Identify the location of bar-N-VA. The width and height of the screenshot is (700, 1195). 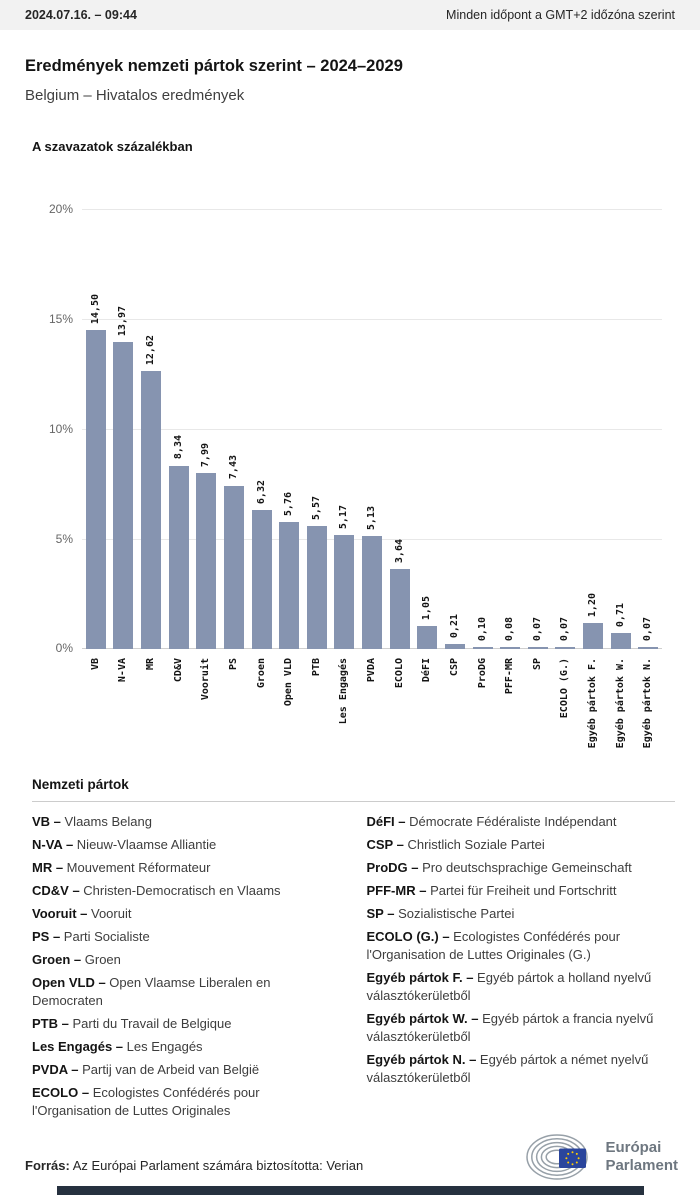
(123, 495).